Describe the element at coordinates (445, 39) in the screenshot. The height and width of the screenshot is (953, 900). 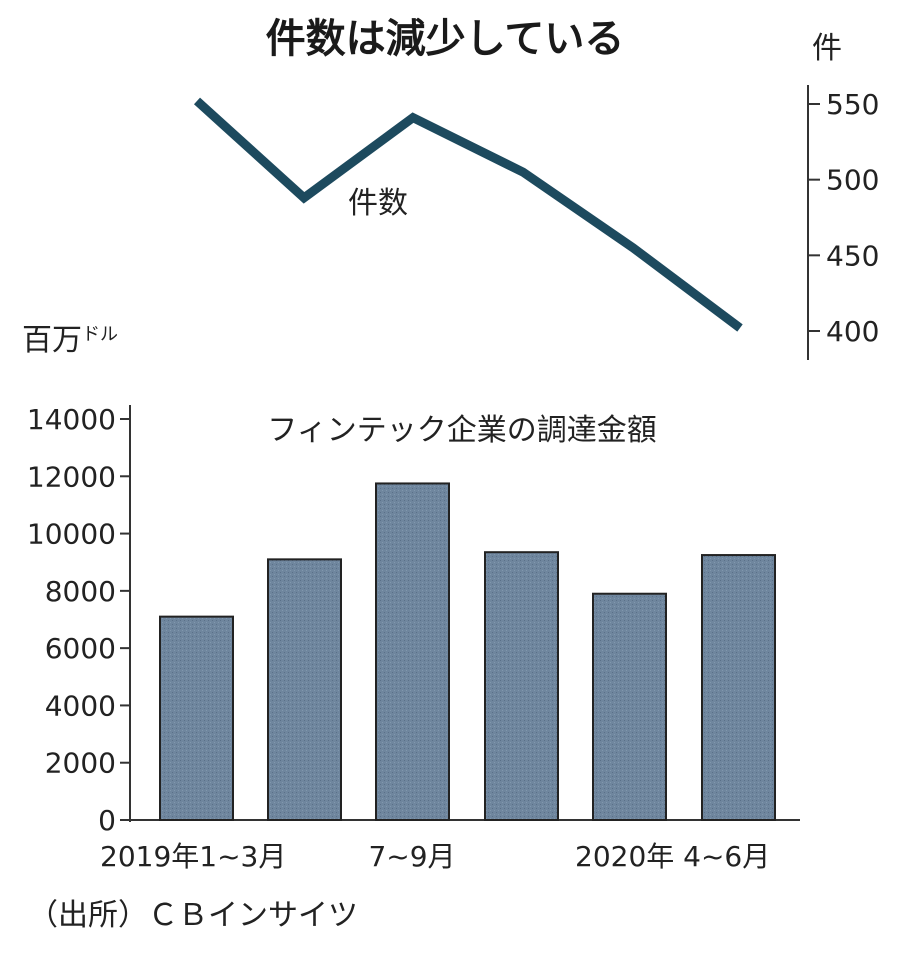
I see `line-chart-title: 件数は減少している` at that location.